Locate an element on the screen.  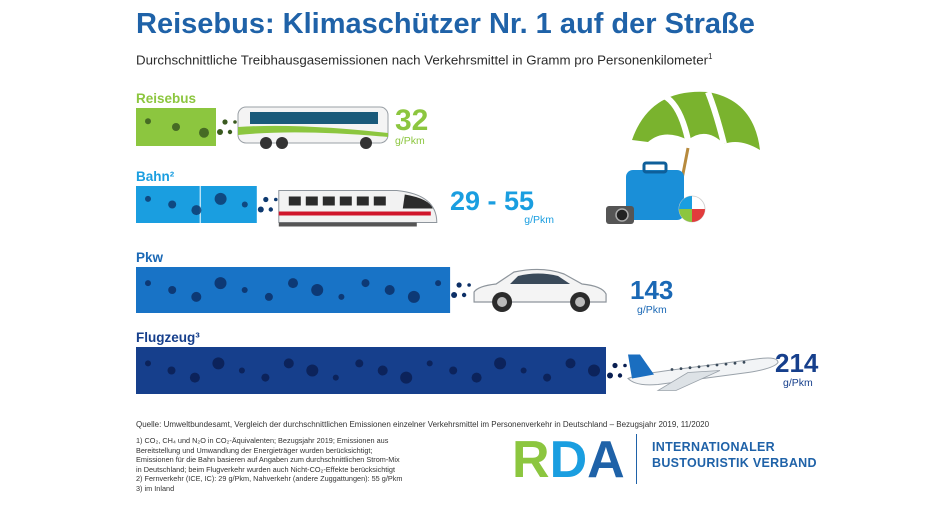
bar-segment-nahverkehr is located at coordinates (228, 204).